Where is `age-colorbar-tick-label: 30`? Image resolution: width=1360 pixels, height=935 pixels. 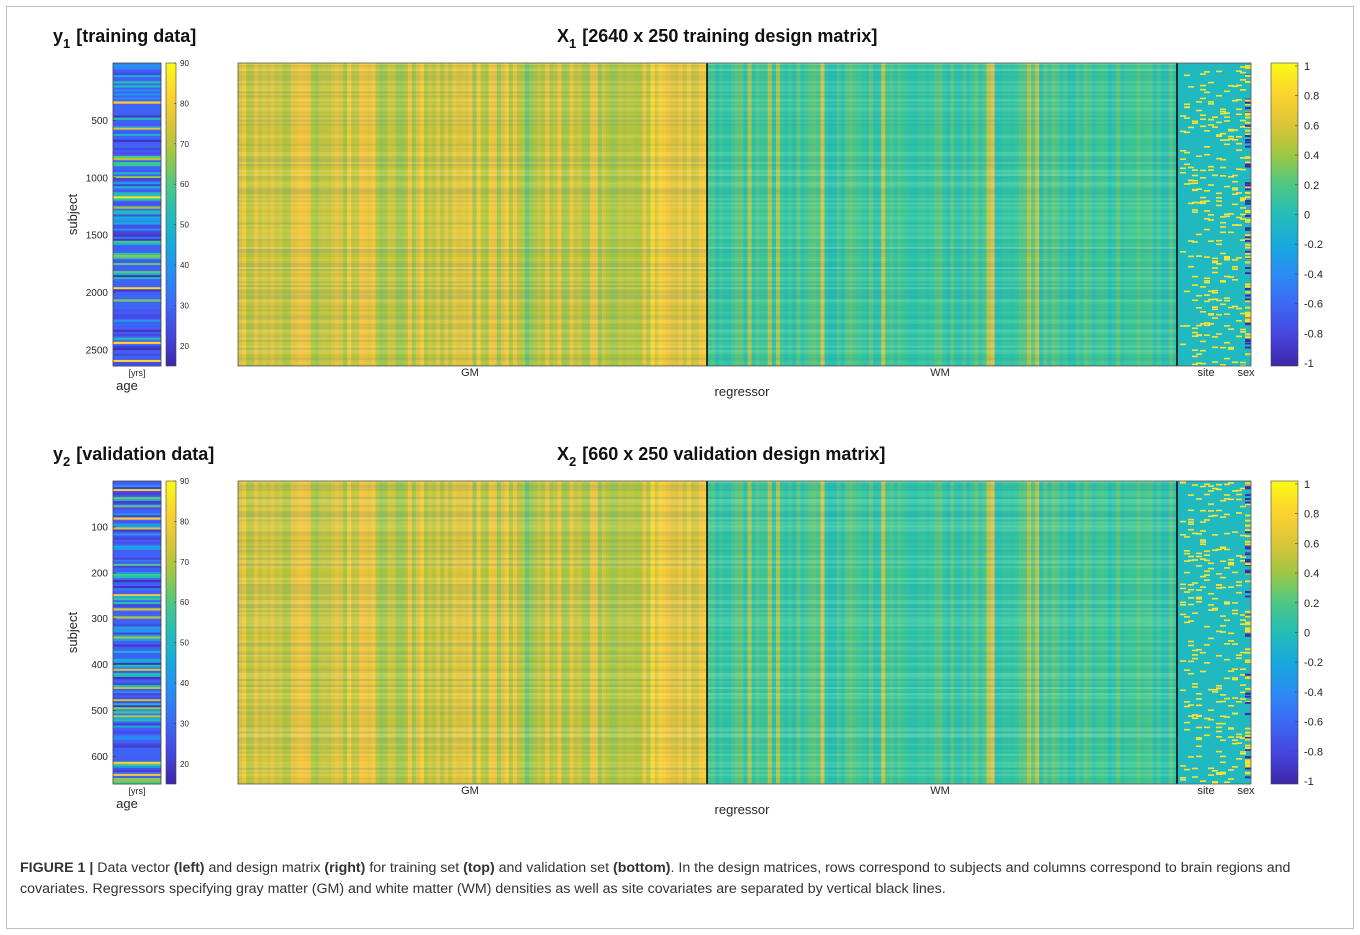 age-colorbar-tick-label: 30 is located at coordinates (184, 305).